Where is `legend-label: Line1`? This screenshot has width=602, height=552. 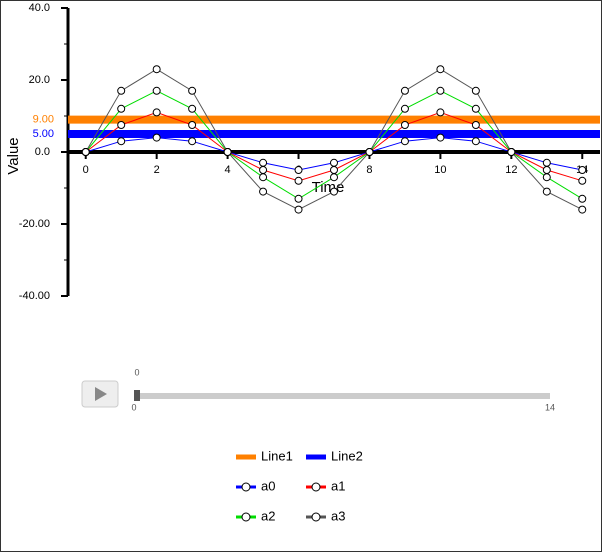 legend-label: Line1 is located at coordinates (277, 455).